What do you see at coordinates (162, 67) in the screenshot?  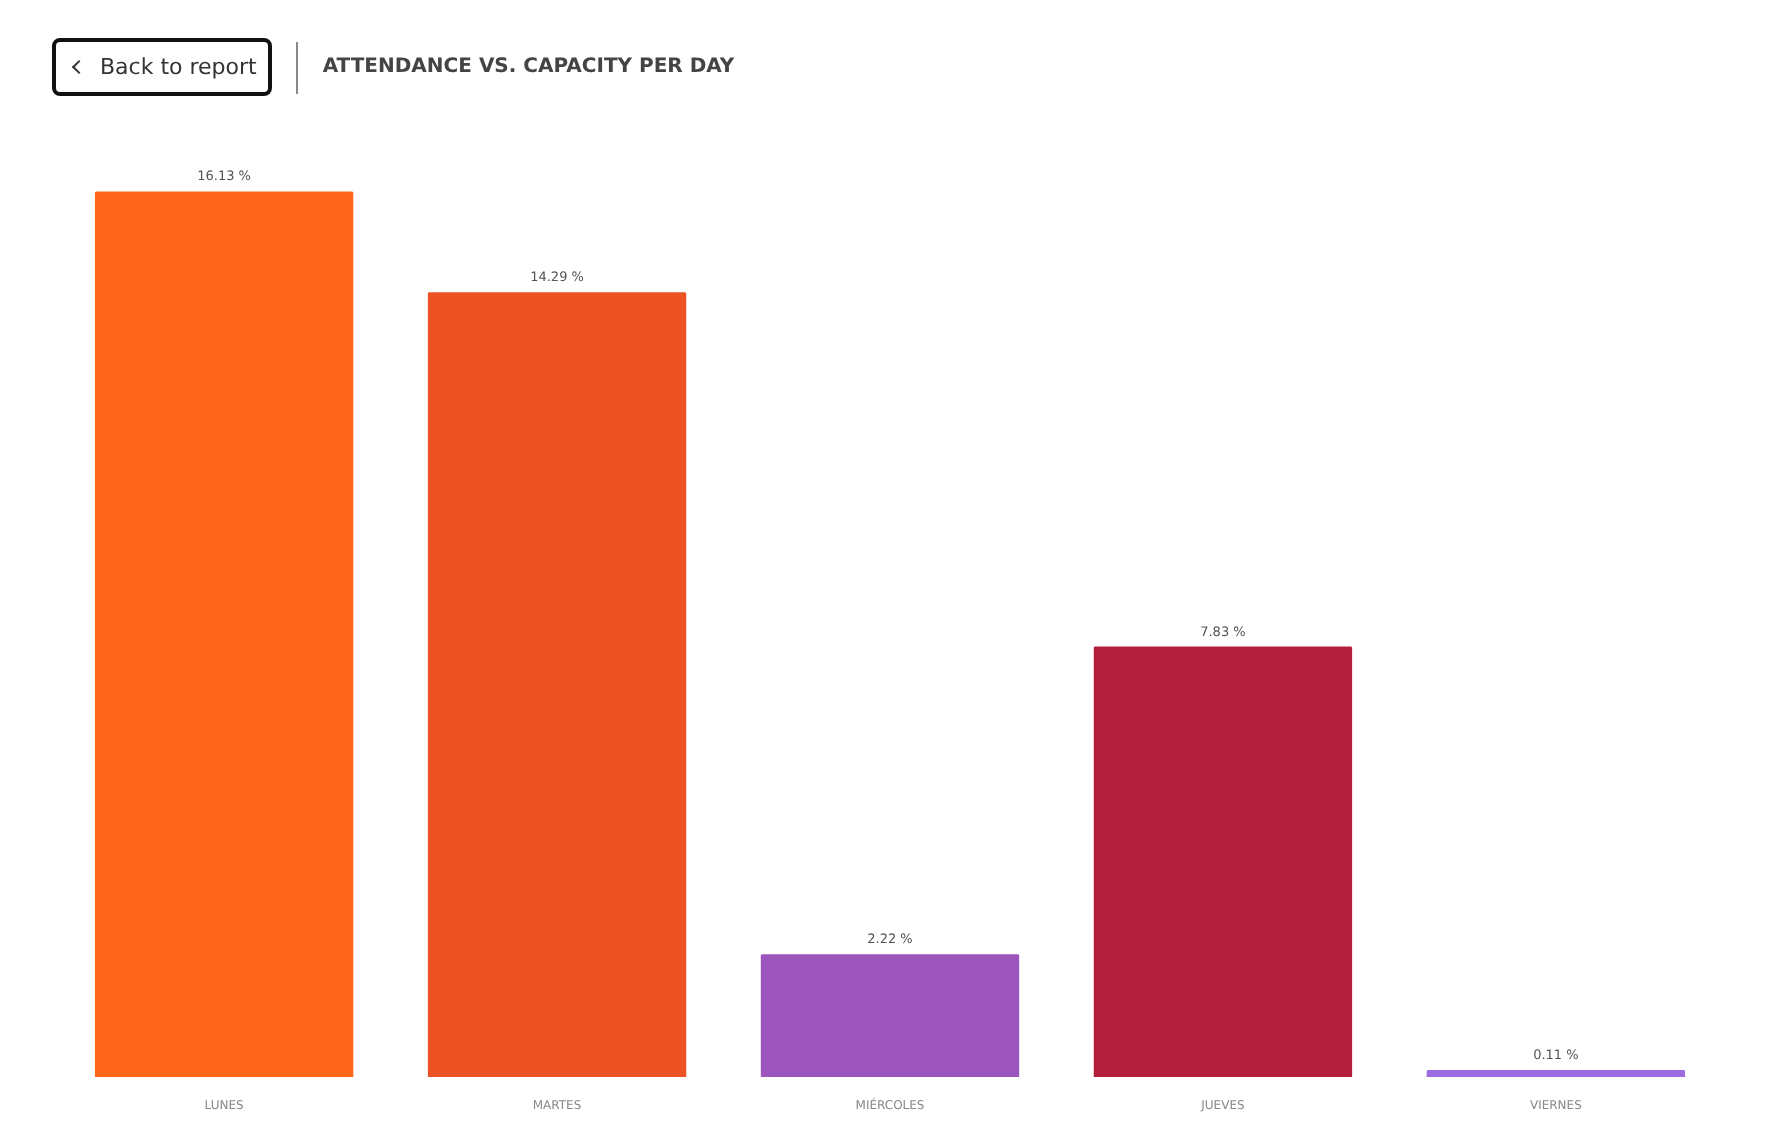 I see `button-back: Back to report` at bounding box center [162, 67].